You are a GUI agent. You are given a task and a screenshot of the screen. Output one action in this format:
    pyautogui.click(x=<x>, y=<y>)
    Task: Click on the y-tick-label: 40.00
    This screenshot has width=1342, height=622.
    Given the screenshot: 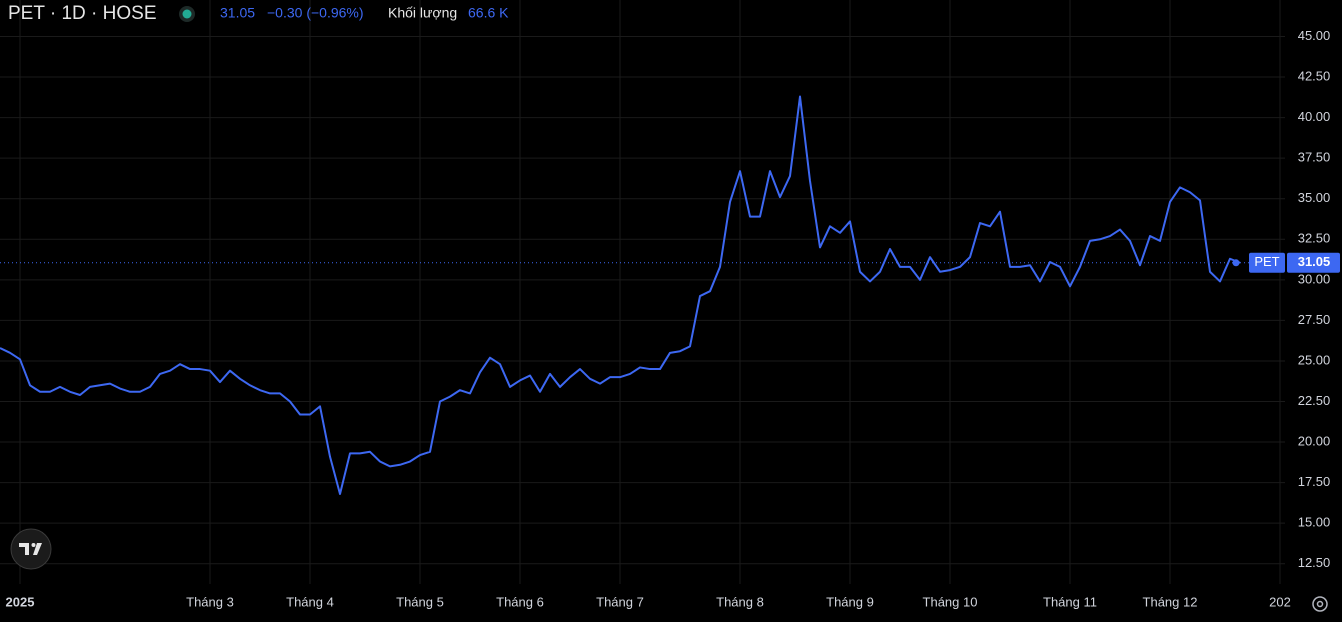 What is the action you would take?
    pyautogui.click(x=1314, y=116)
    